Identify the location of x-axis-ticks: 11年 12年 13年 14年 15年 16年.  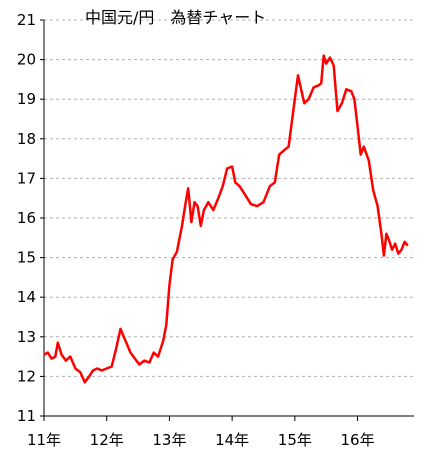
(201, 432).